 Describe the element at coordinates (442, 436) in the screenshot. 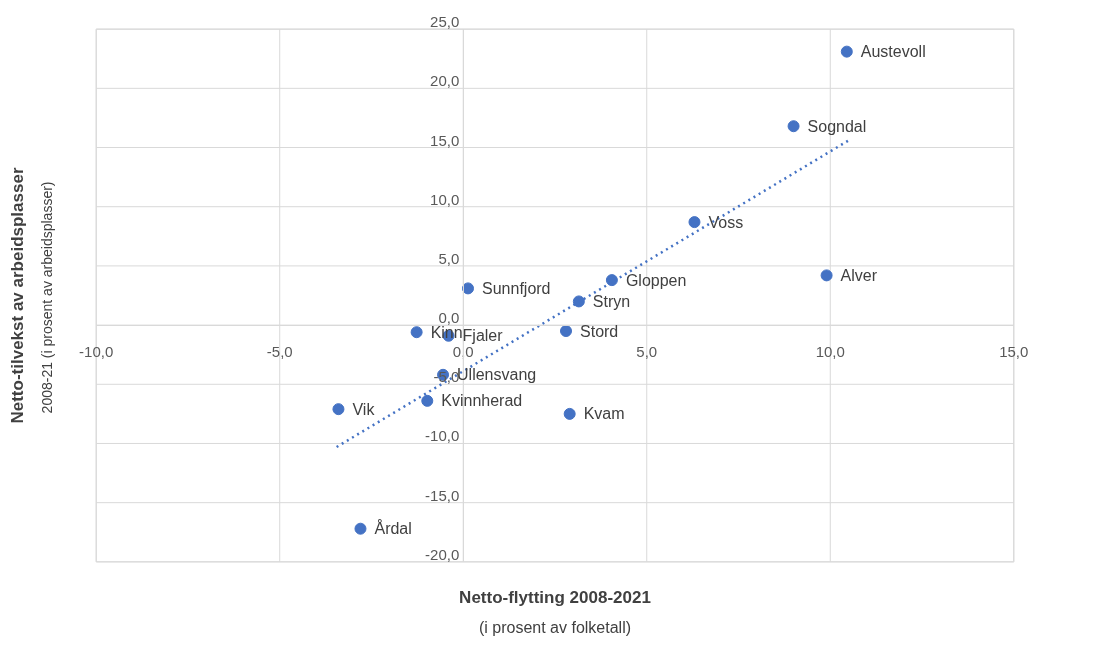

I see `y-tick-label: -10,0` at that location.